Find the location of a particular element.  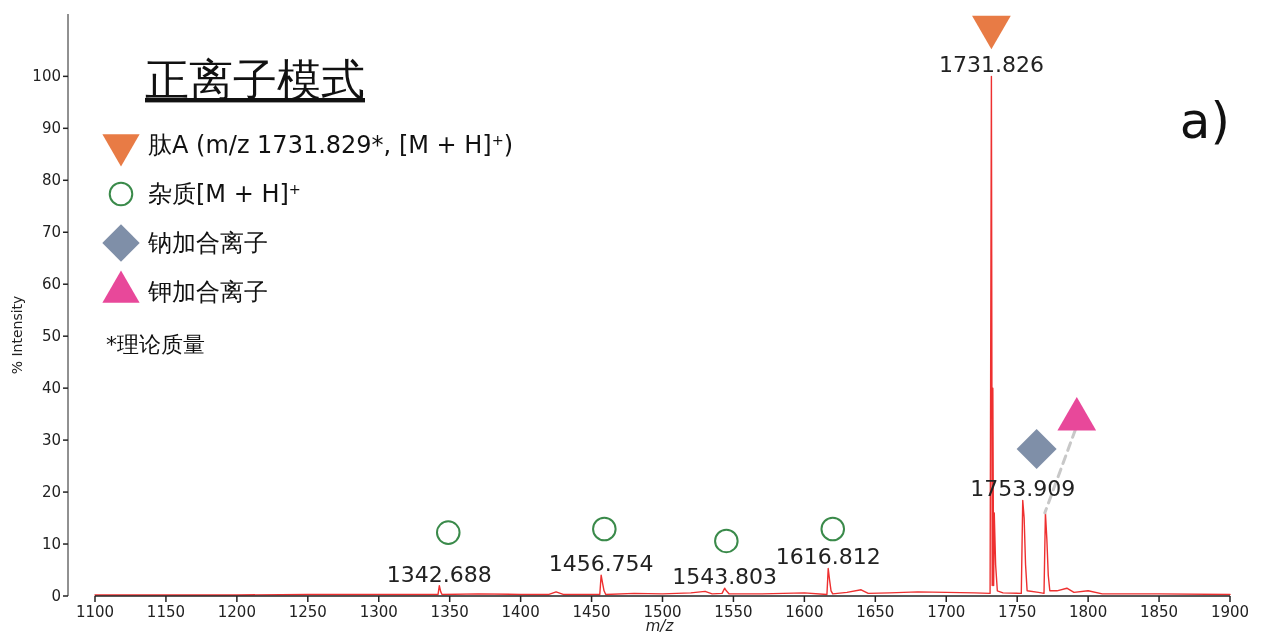

legend-label: 钾加合离子 is located at coordinates (207, 292).